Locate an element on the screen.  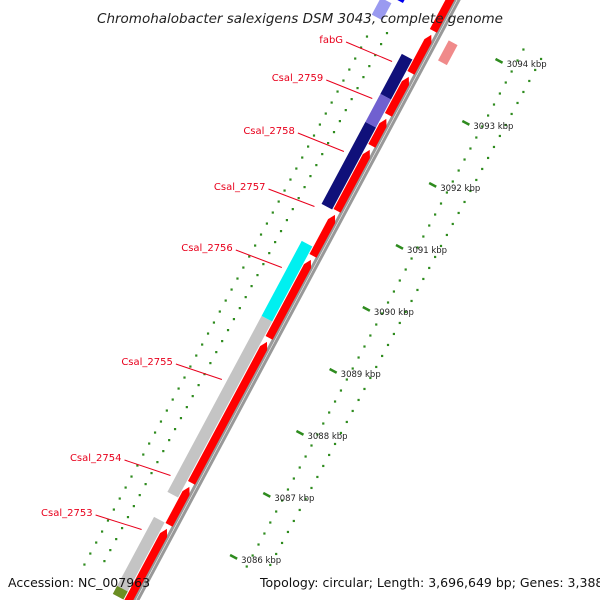
accession-text: Accession: NC_007963 is located at coordinates (79, 582).